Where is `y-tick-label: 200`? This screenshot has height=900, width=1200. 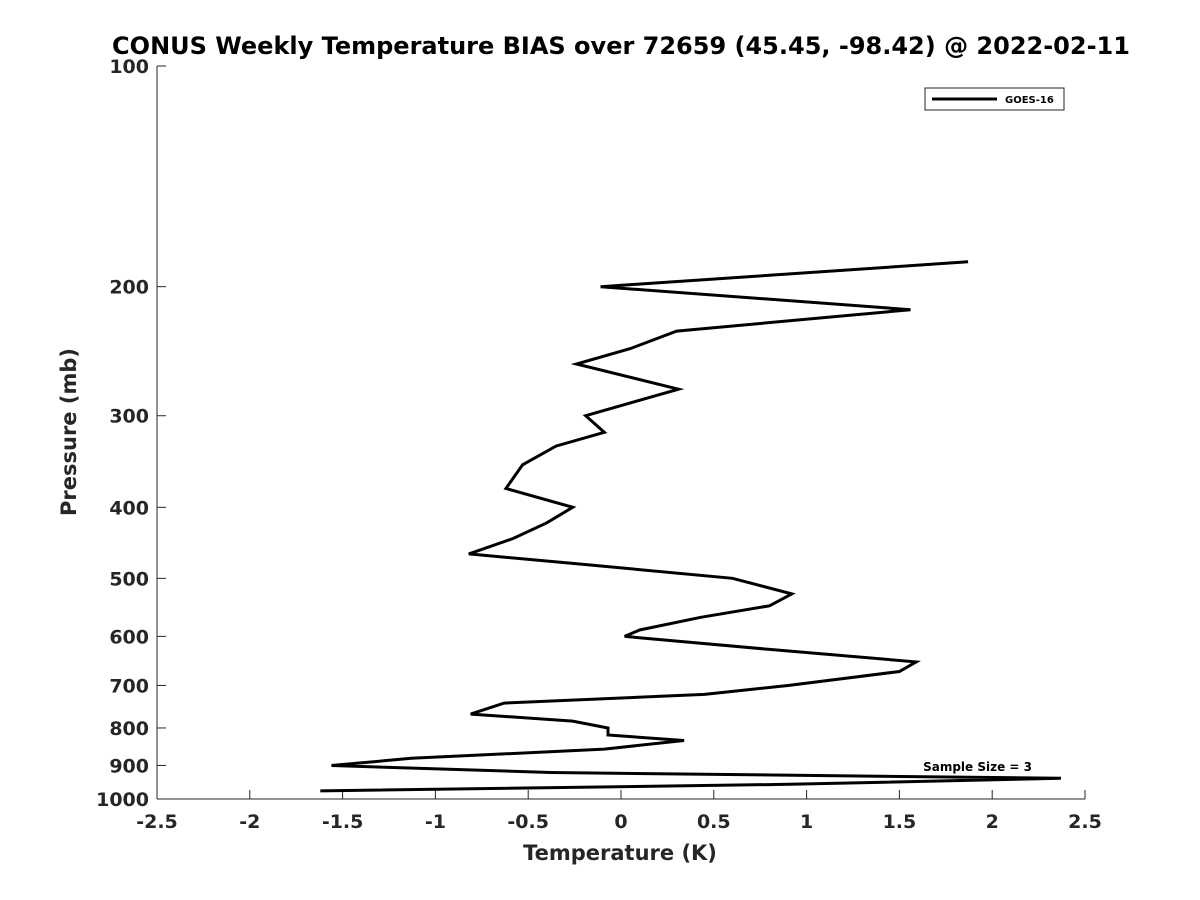
y-tick-label: 200 is located at coordinates (129, 288).